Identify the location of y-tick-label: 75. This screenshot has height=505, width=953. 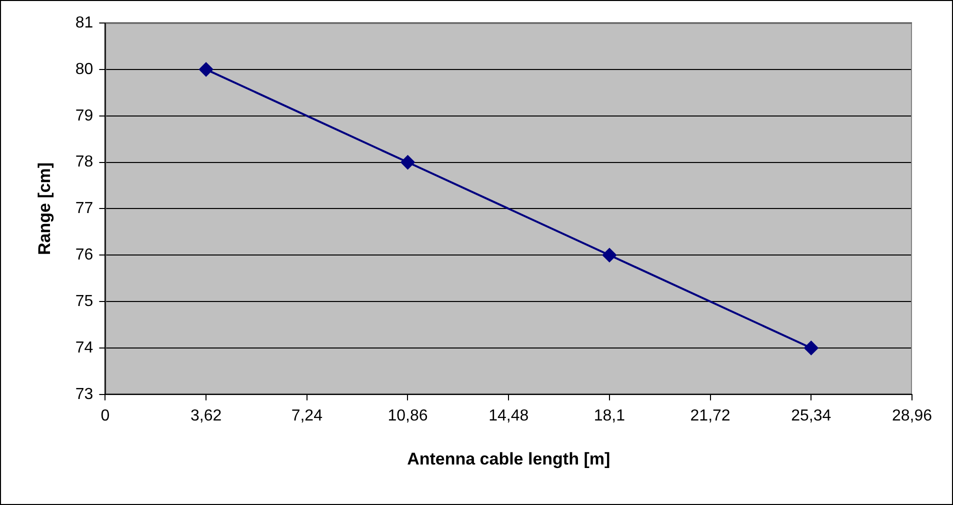
(84, 301).